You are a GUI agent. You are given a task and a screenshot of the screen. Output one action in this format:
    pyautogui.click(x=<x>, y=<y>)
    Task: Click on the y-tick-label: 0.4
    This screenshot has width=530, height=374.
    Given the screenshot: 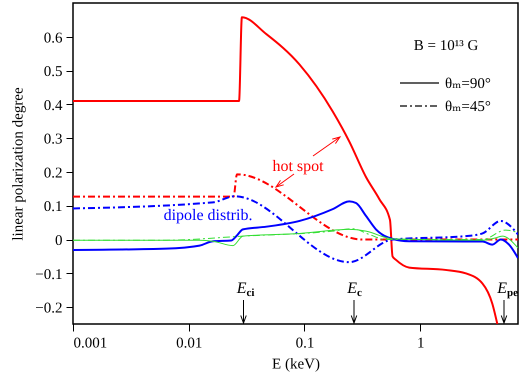 What is the action you would take?
    pyautogui.click(x=53, y=106)
    